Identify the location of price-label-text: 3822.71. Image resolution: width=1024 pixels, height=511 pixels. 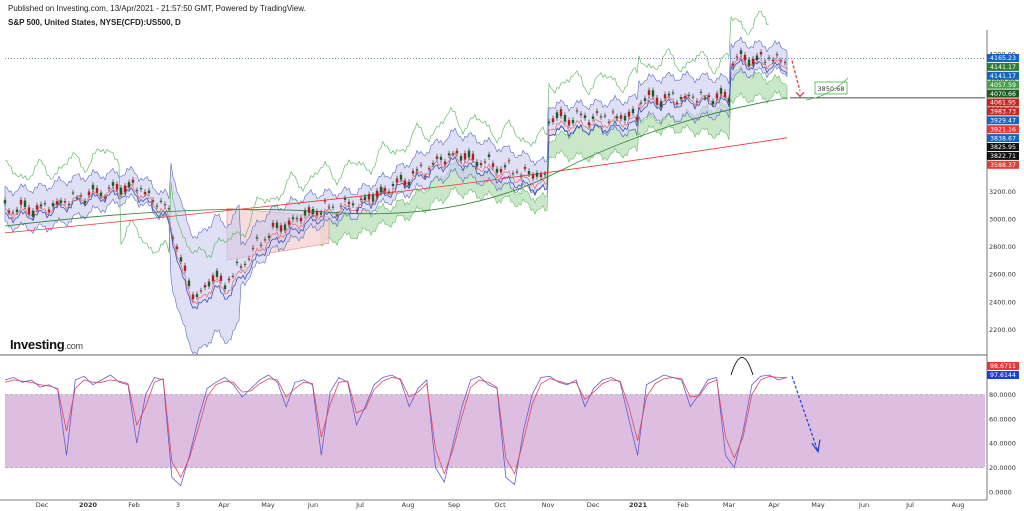
(1003, 156).